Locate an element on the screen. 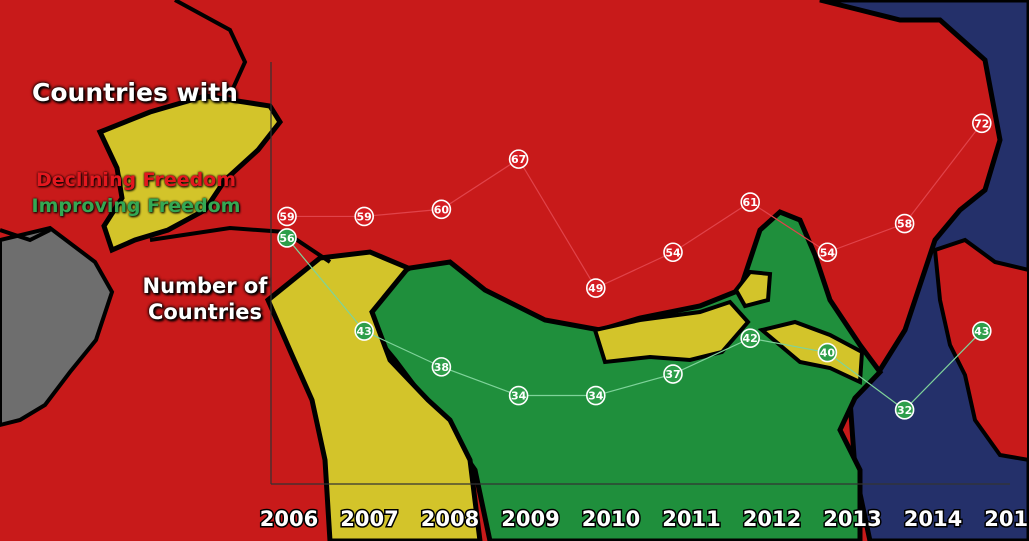  legend-improving-freedom: Improving Freedom is located at coordinates (136, 206).